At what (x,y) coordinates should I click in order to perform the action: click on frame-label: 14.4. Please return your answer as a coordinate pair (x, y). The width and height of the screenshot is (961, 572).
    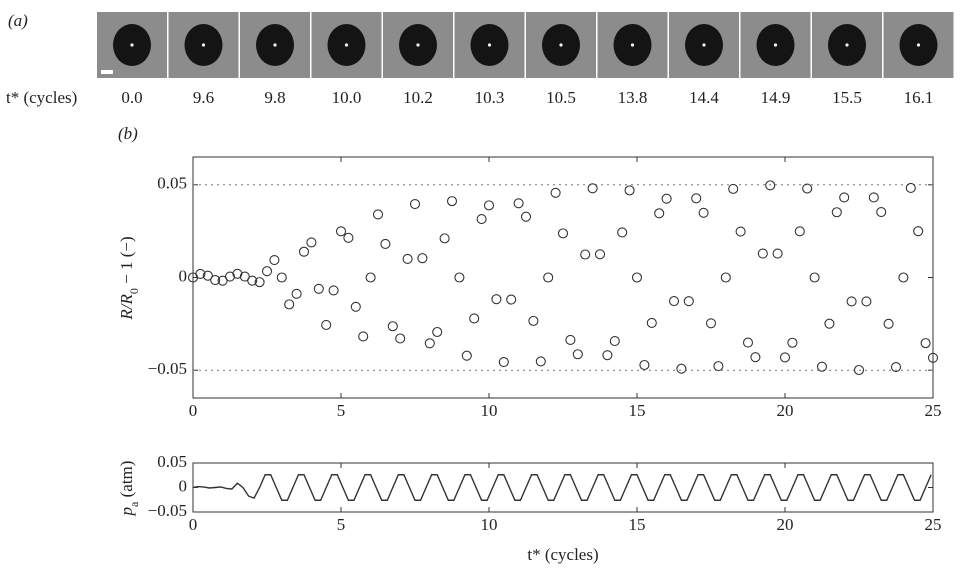
    Looking at the image, I should click on (704, 97).